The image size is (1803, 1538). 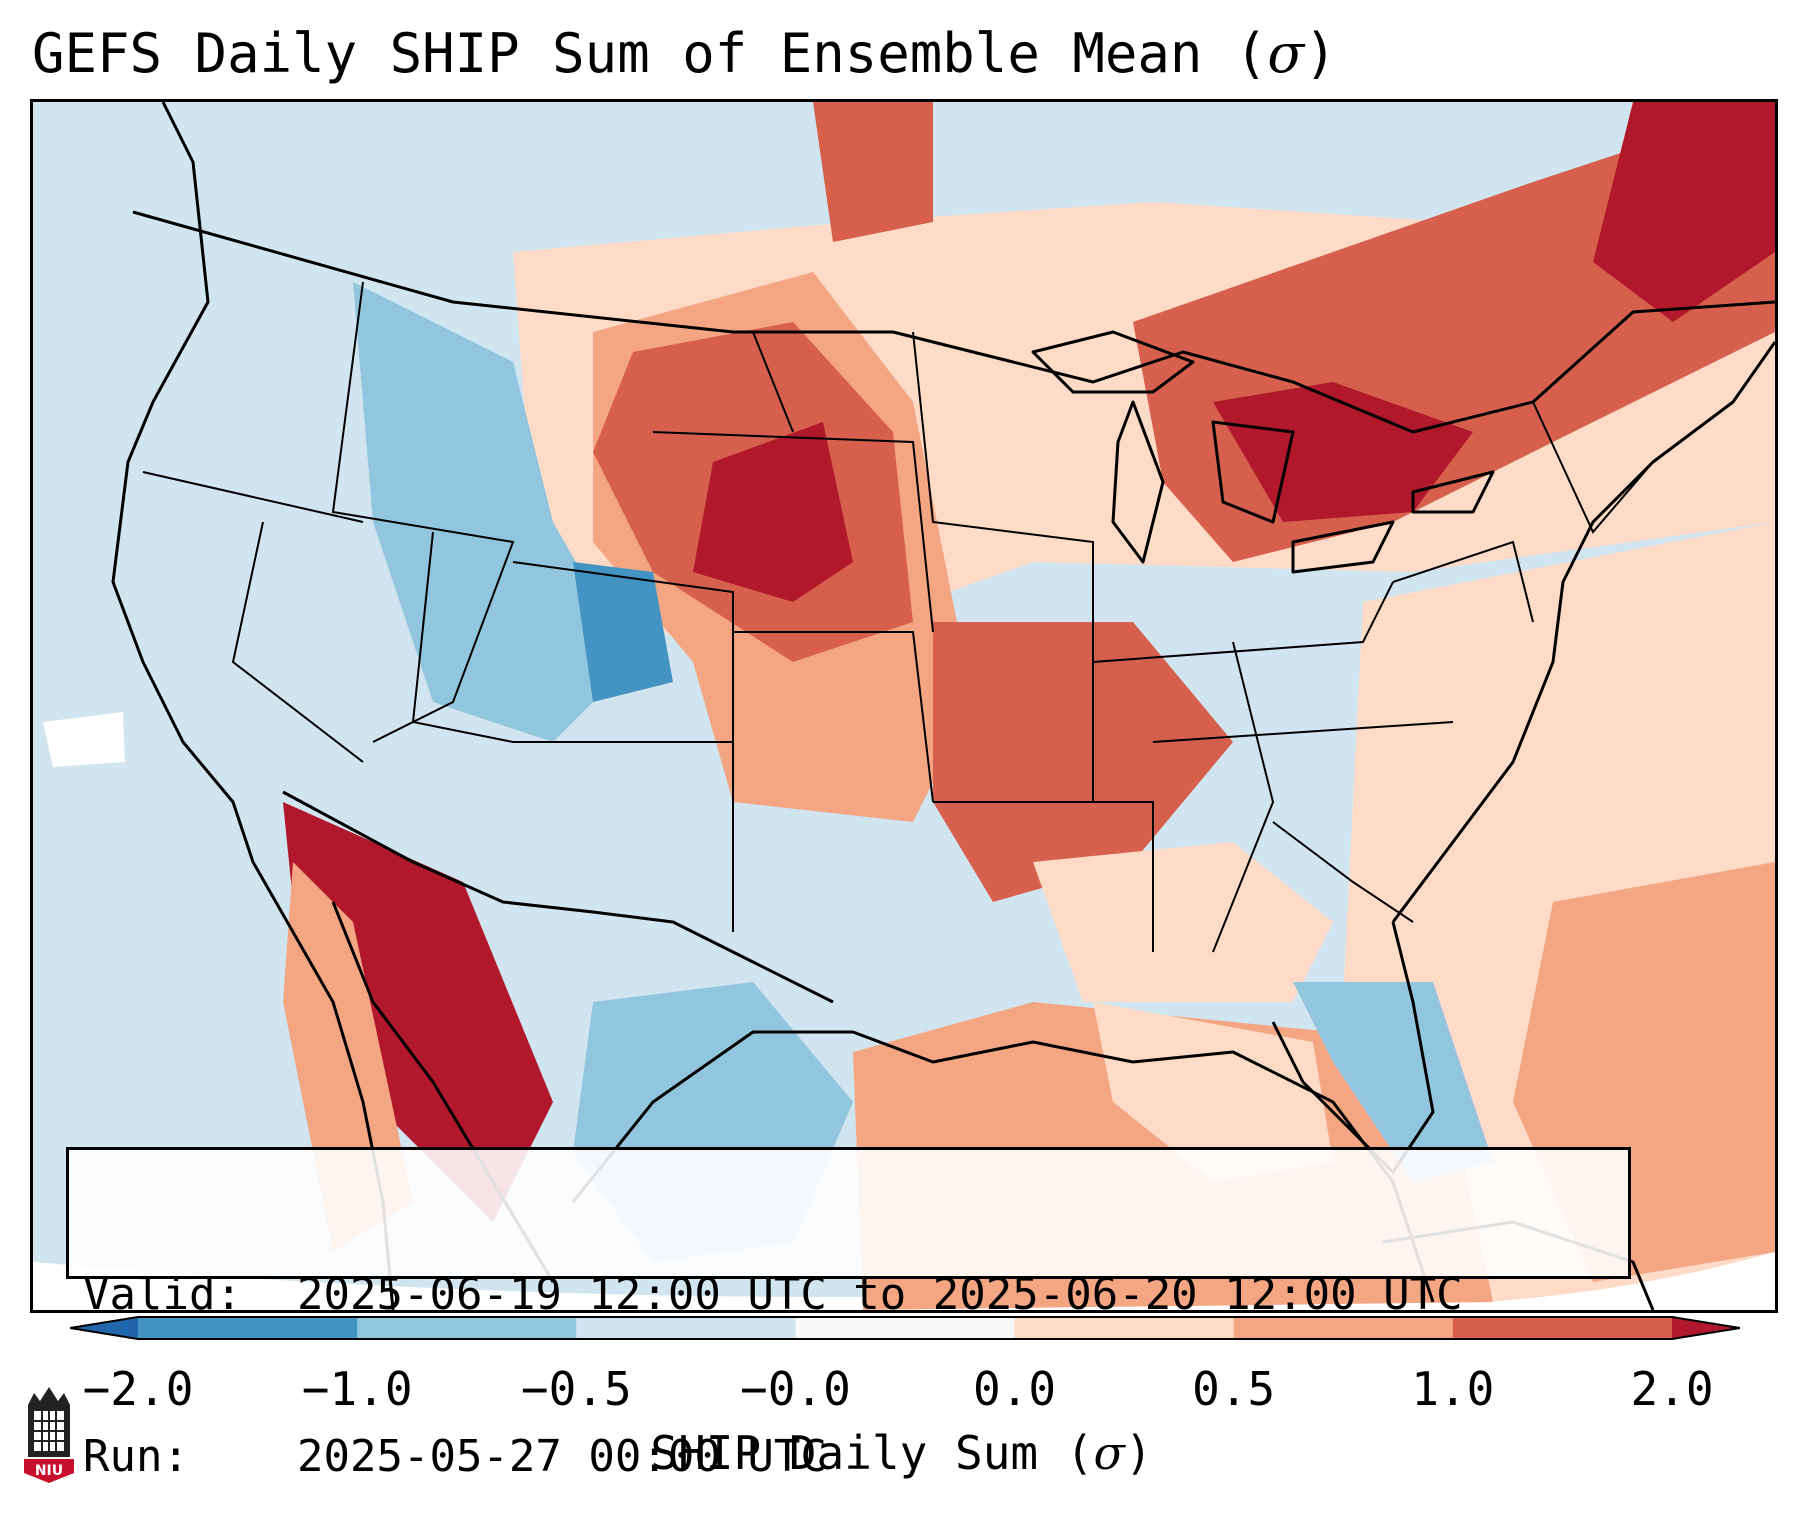 I want to click on region-florida-cold, so click(x=1393, y=1082).